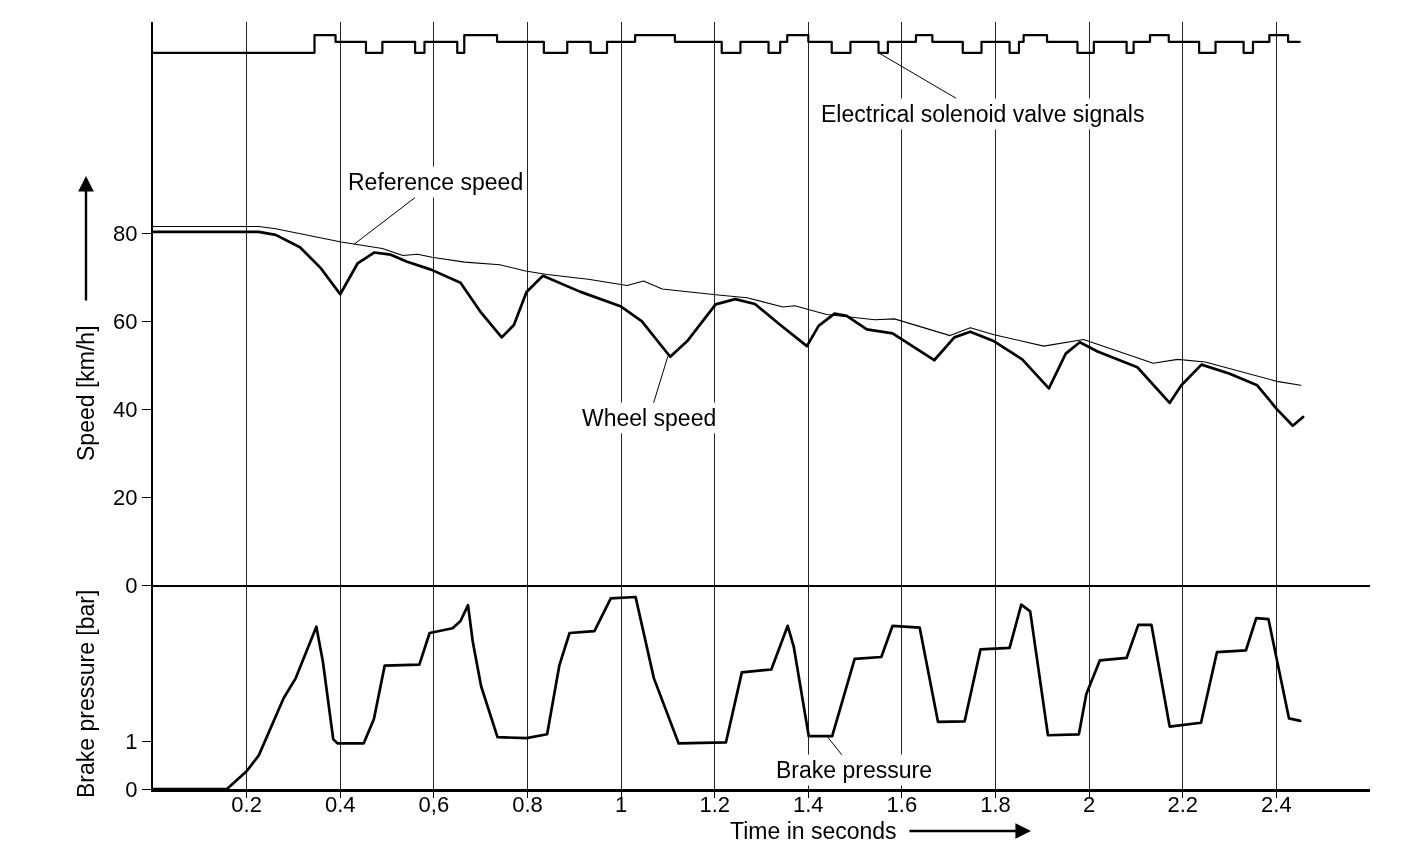 The image size is (1408, 865). What do you see at coordinates (86, 393) in the screenshot?
I see `y-axis-title: Speed [km/h]` at bounding box center [86, 393].